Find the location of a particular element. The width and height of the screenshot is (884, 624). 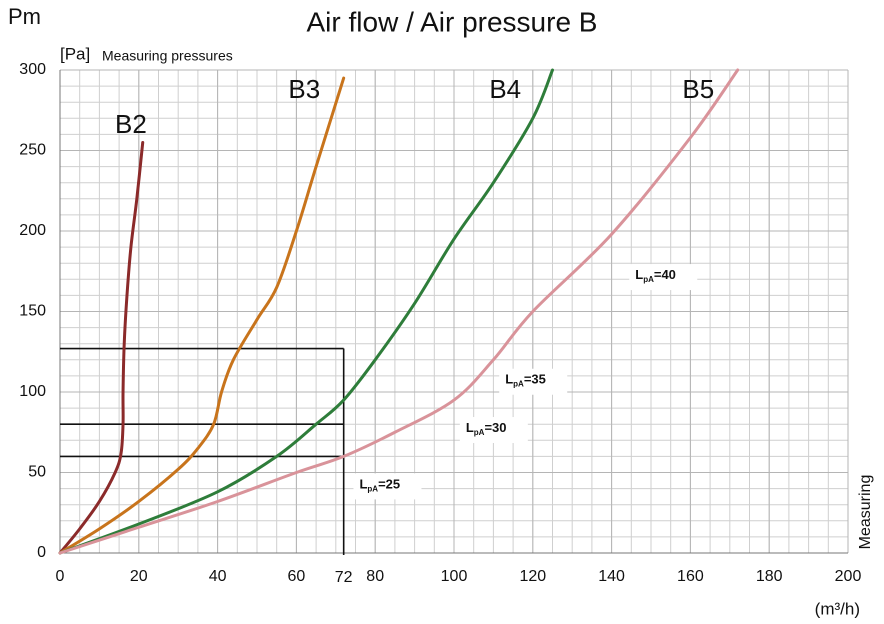

marker-x-label: 72 is located at coordinates (344, 577).